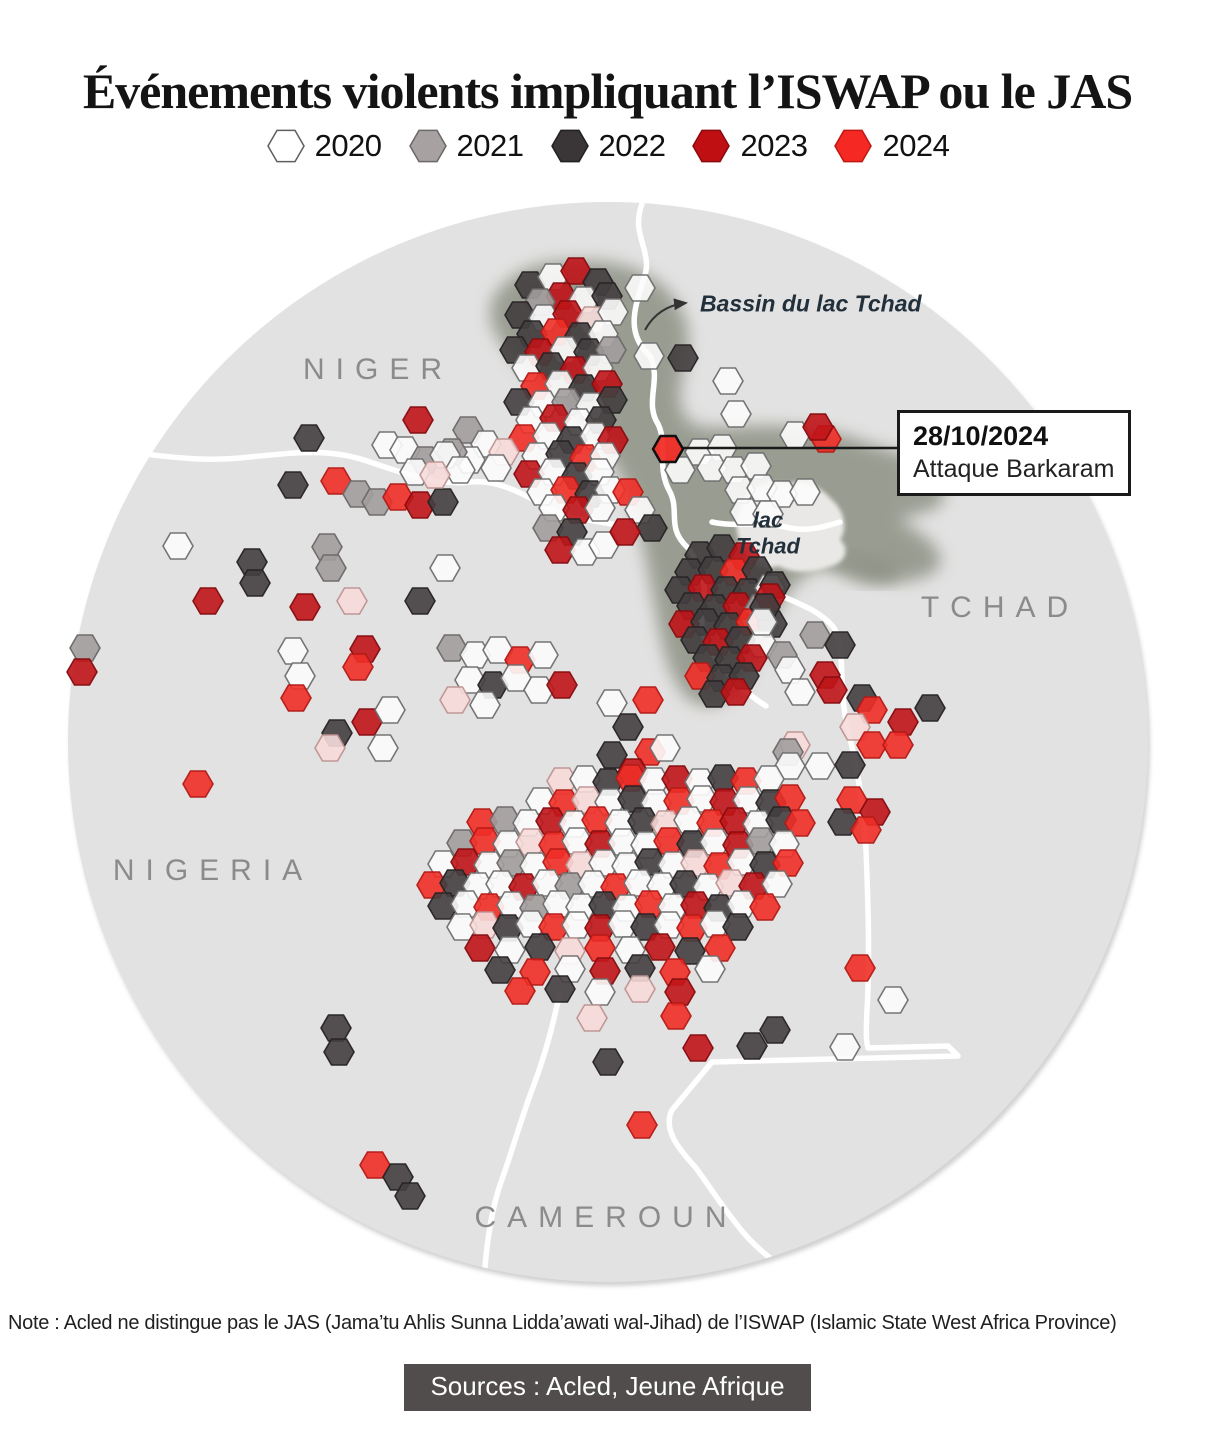 The image size is (1215, 1434). Describe the element at coordinates (853, 146) in the screenshot. I see `hexagon-2024-icon` at that location.